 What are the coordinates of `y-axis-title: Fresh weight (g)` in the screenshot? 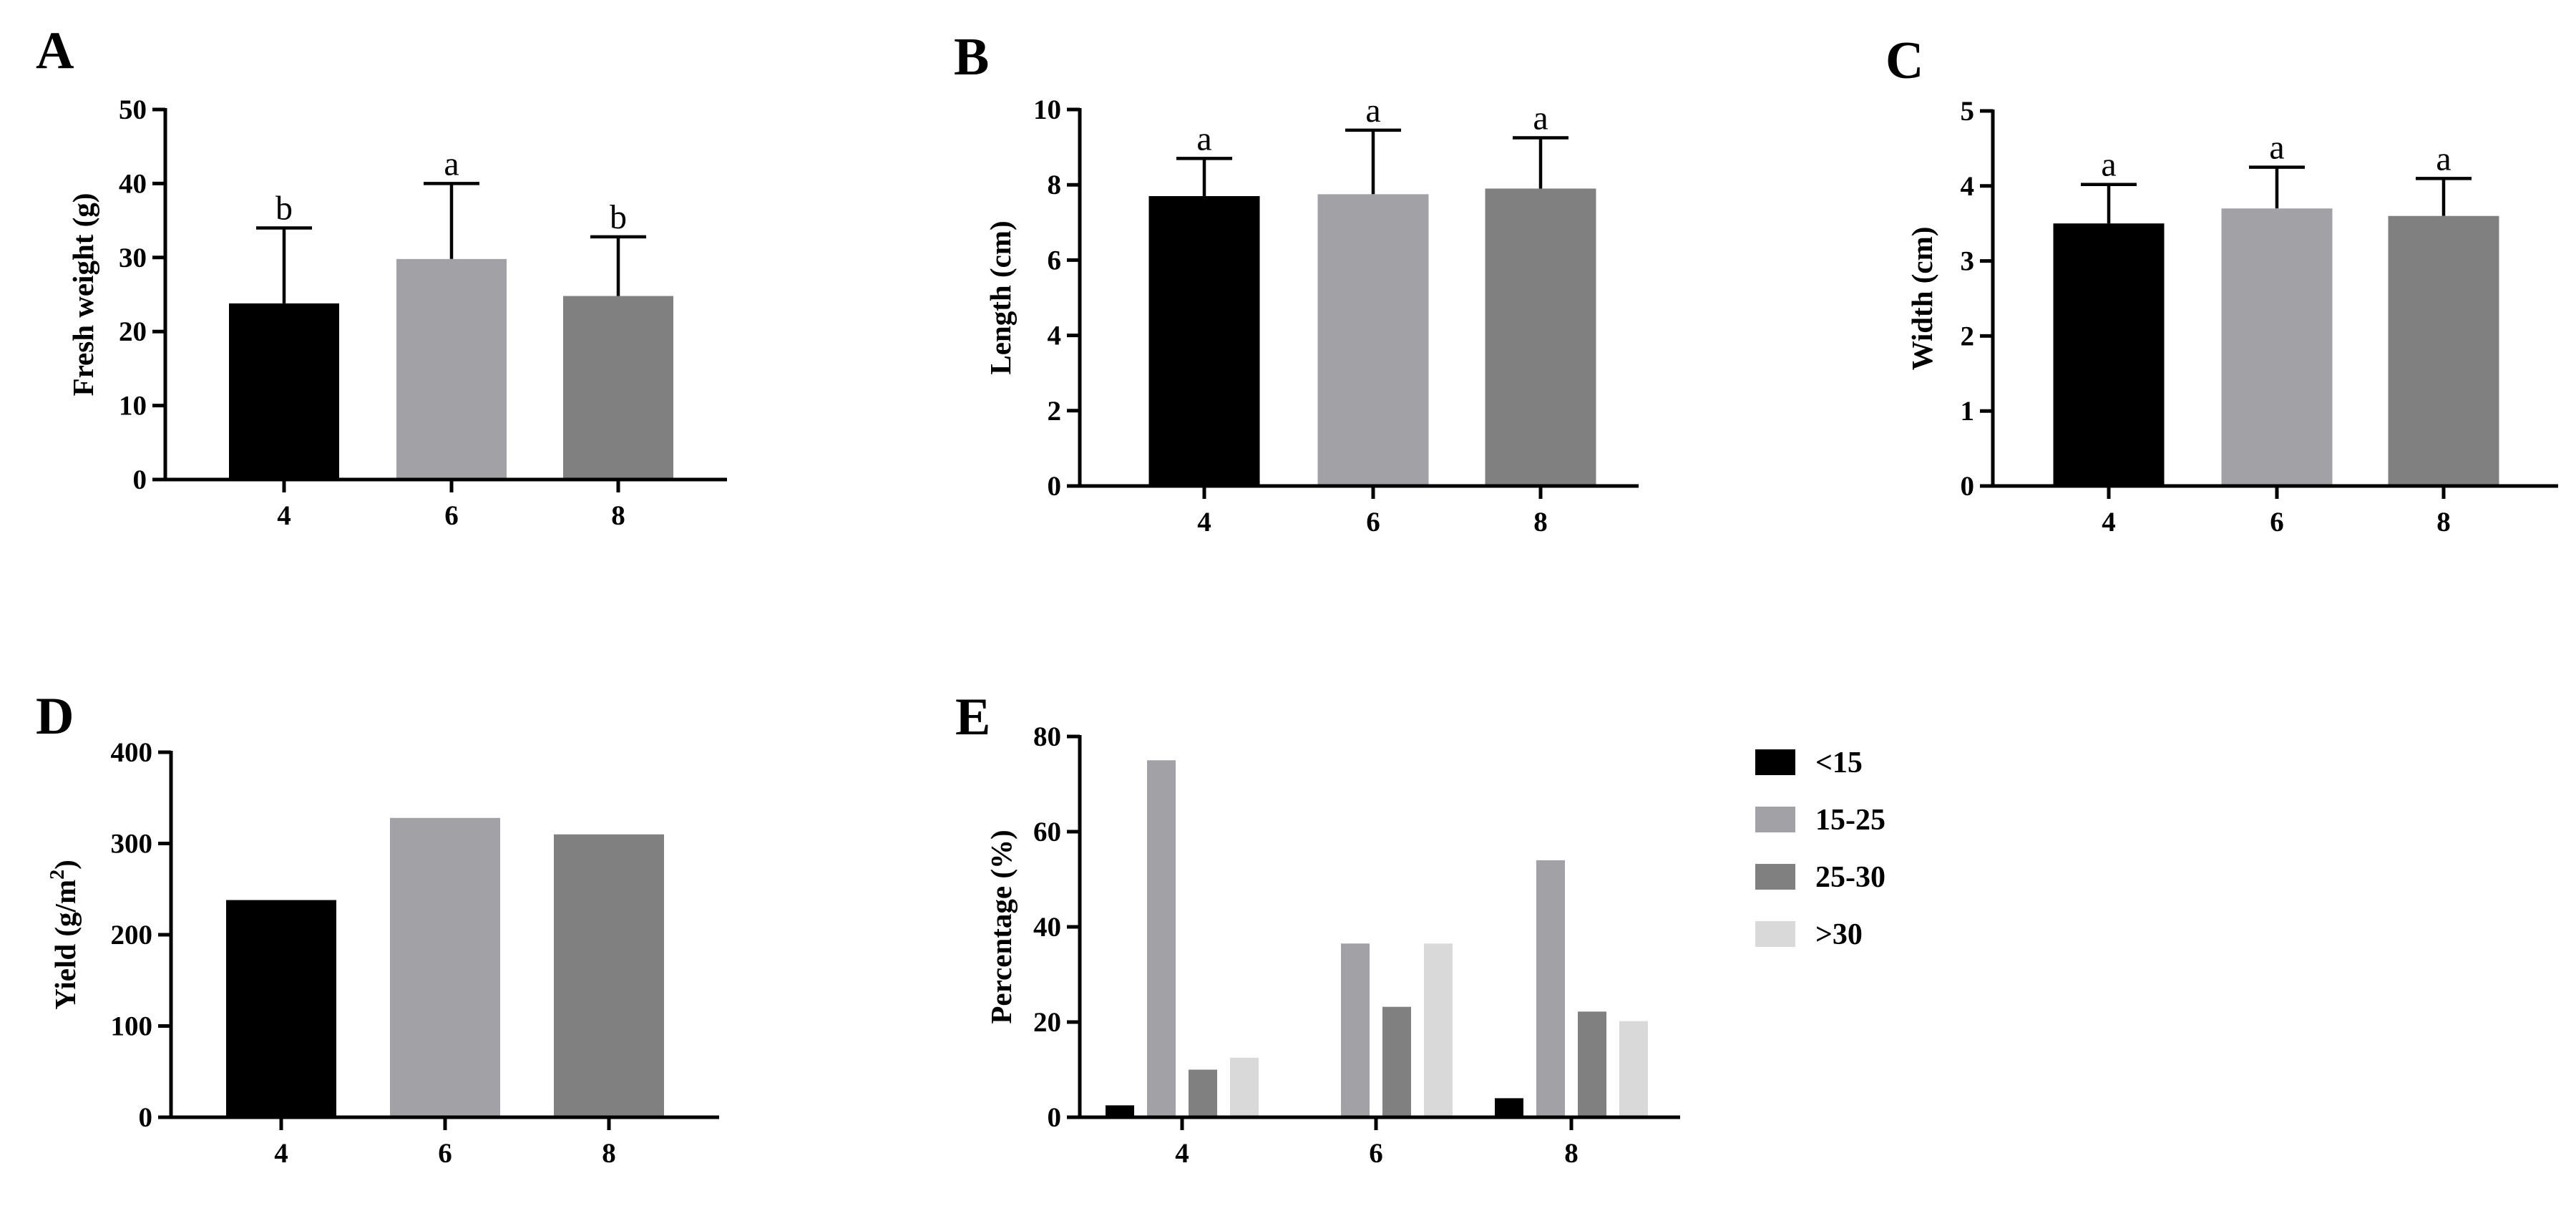 It's located at (83, 295).